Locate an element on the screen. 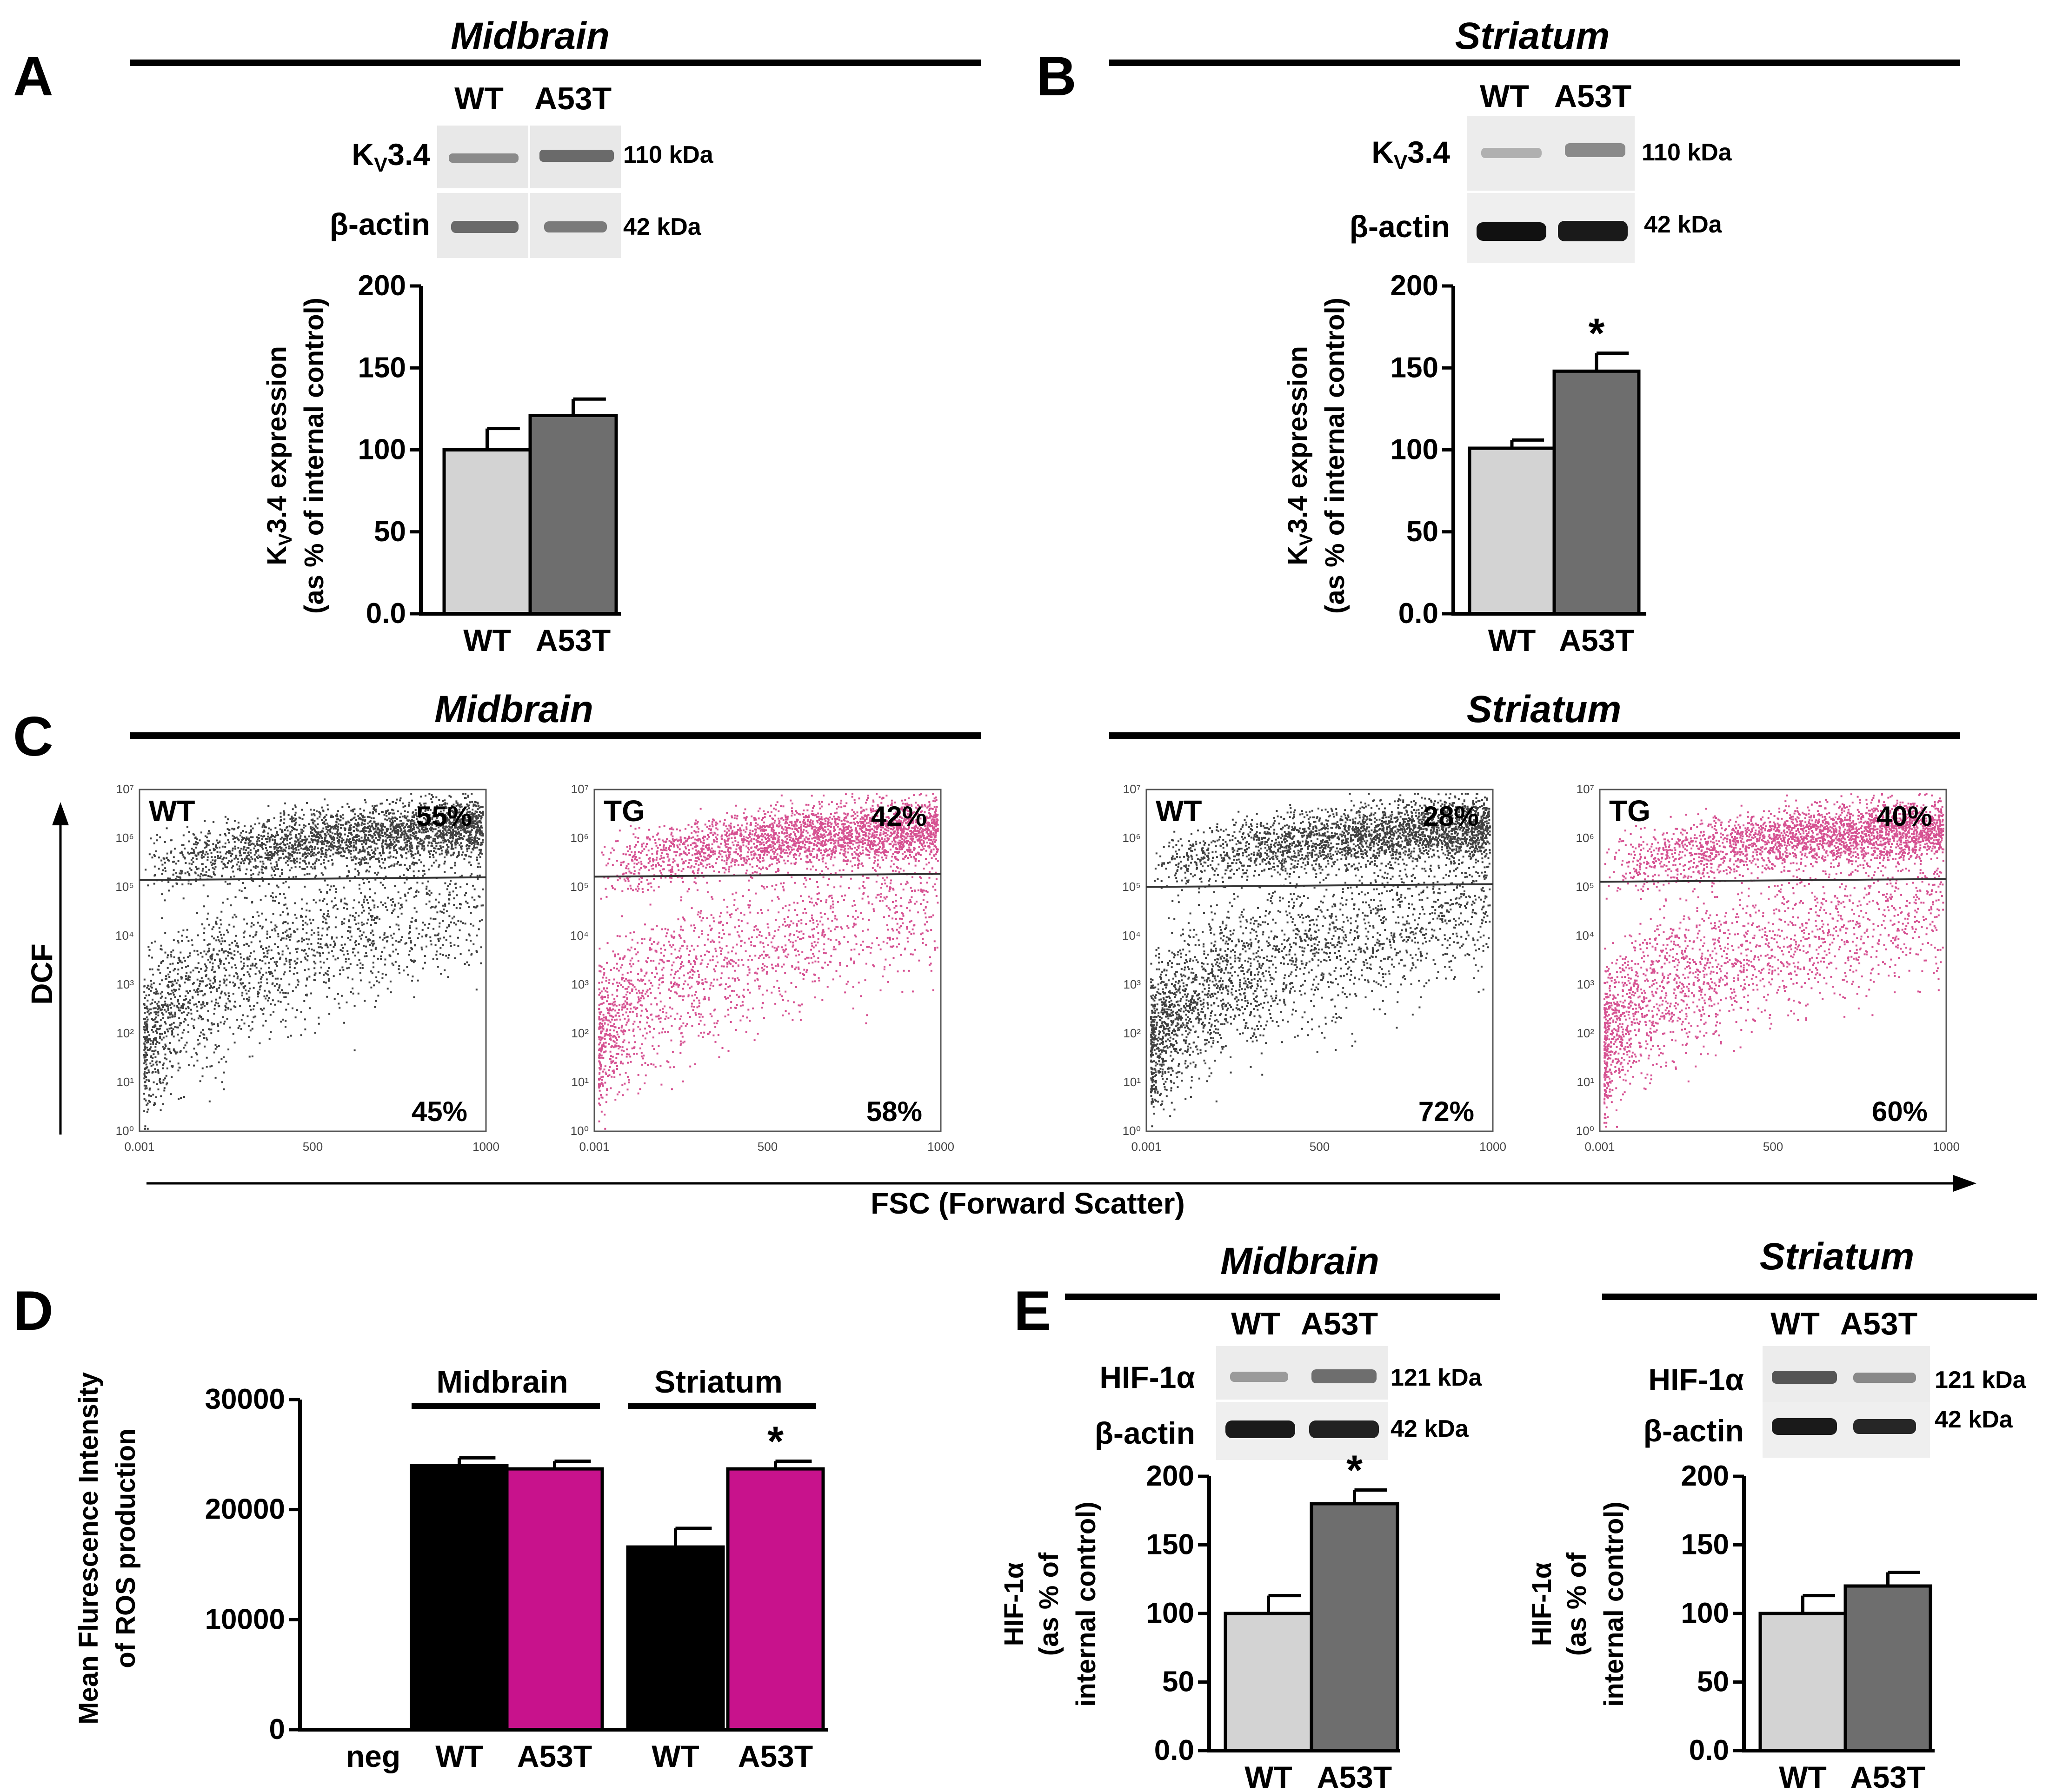 The height and width of the screenshot is (1792, 2056). region-title-e-striatum: Striatum is located at coordinates (1837, 1256).